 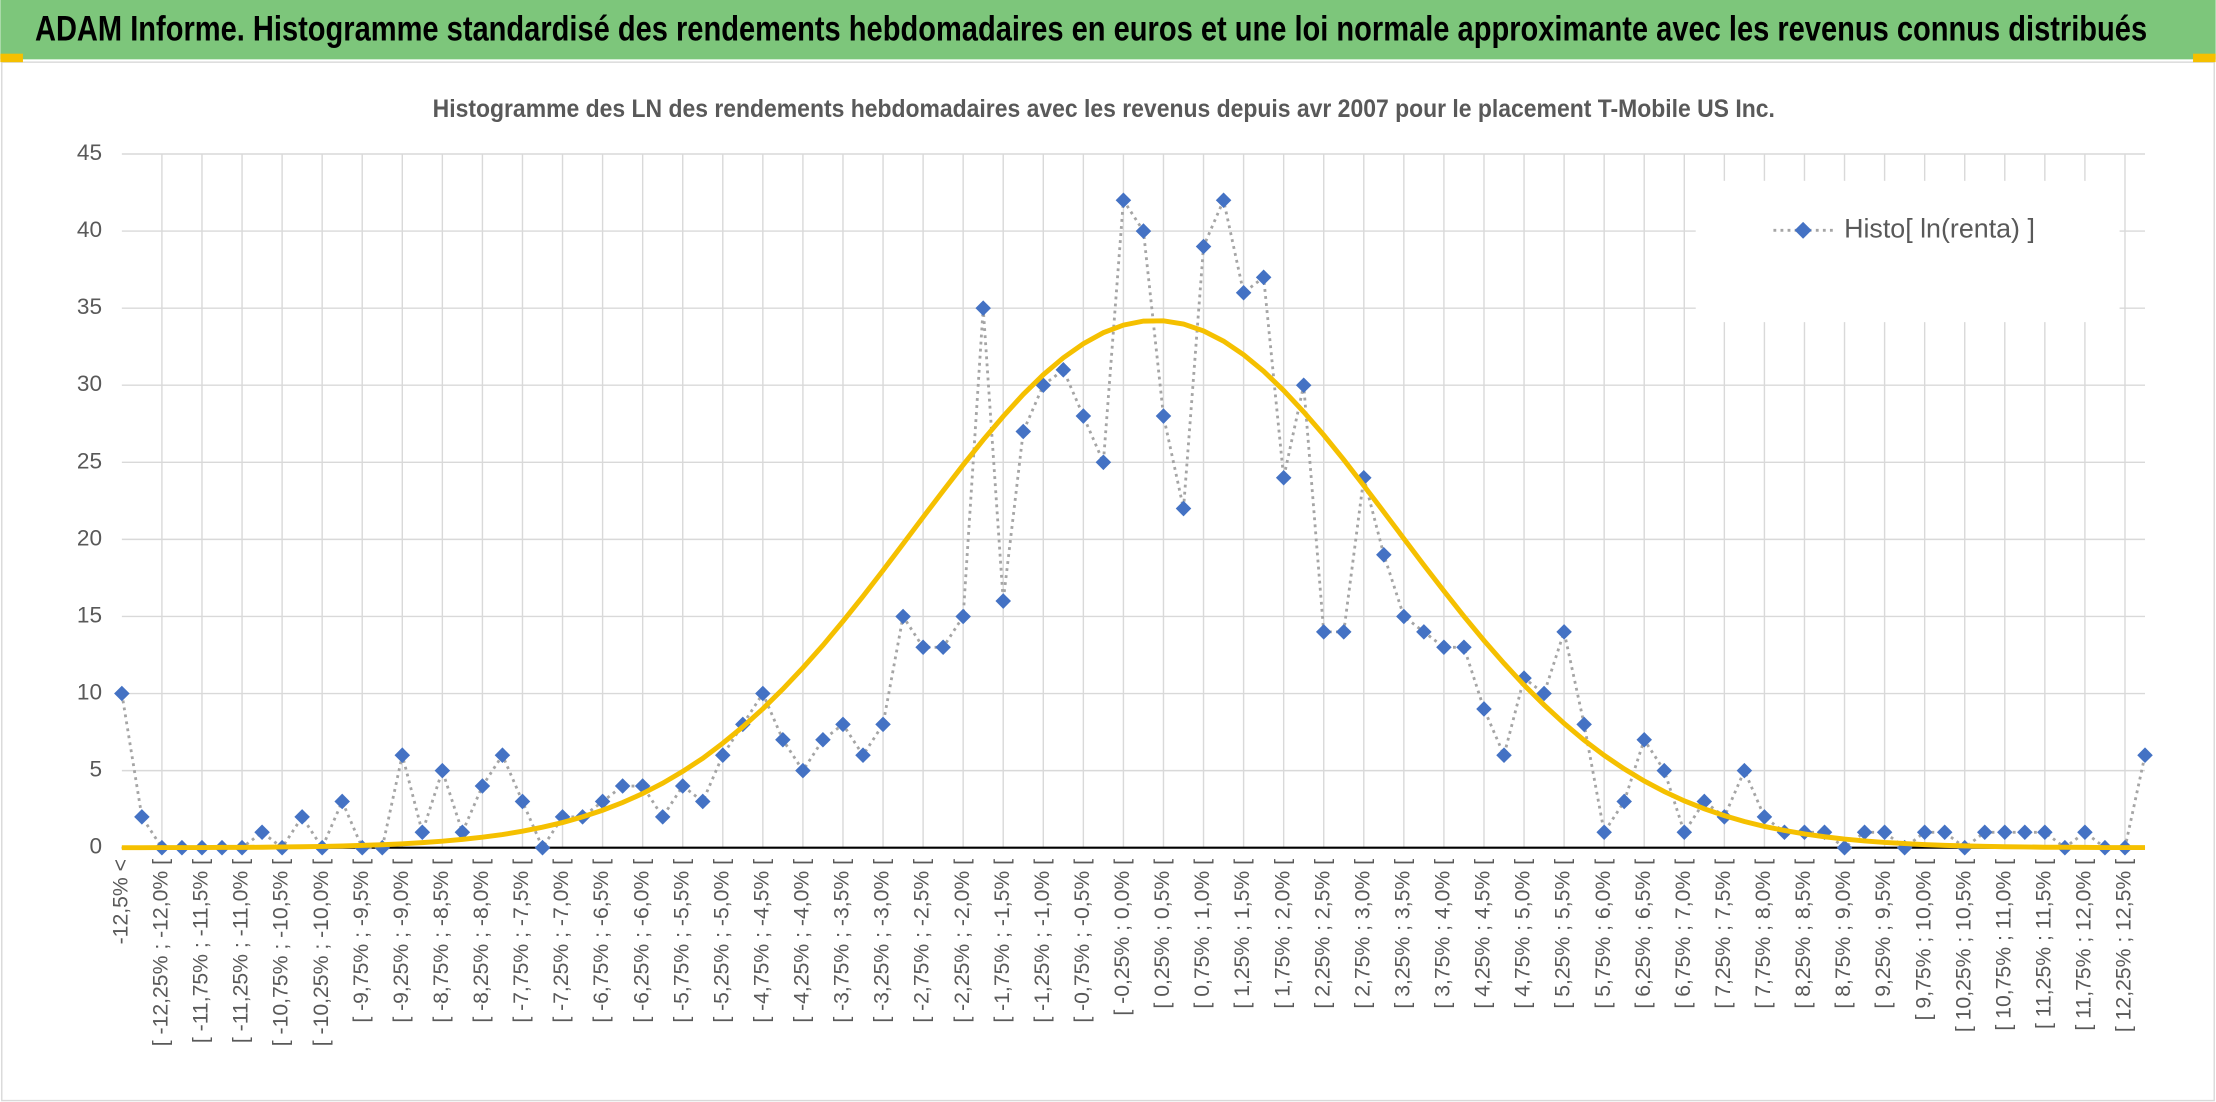 What do you see at coordinates (1362, 934) in the screenshot?
I see `x-tick-label: [ 2,75% ; 3,0% [` at bounding box center [1362, 934].